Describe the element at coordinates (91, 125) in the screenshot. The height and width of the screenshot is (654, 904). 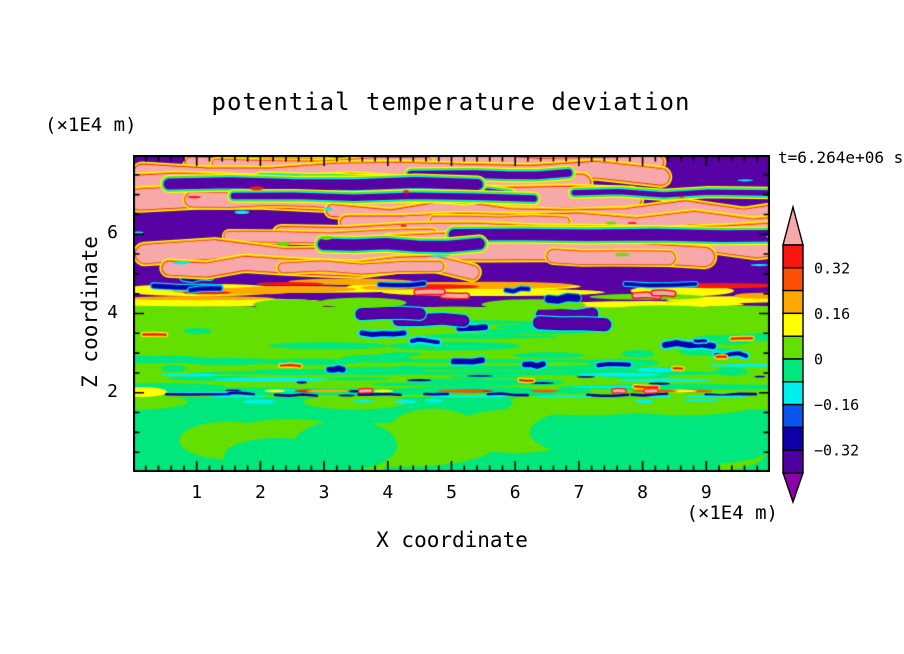
I see `z-axis-unit-label: (×1E4 m)` at that location.